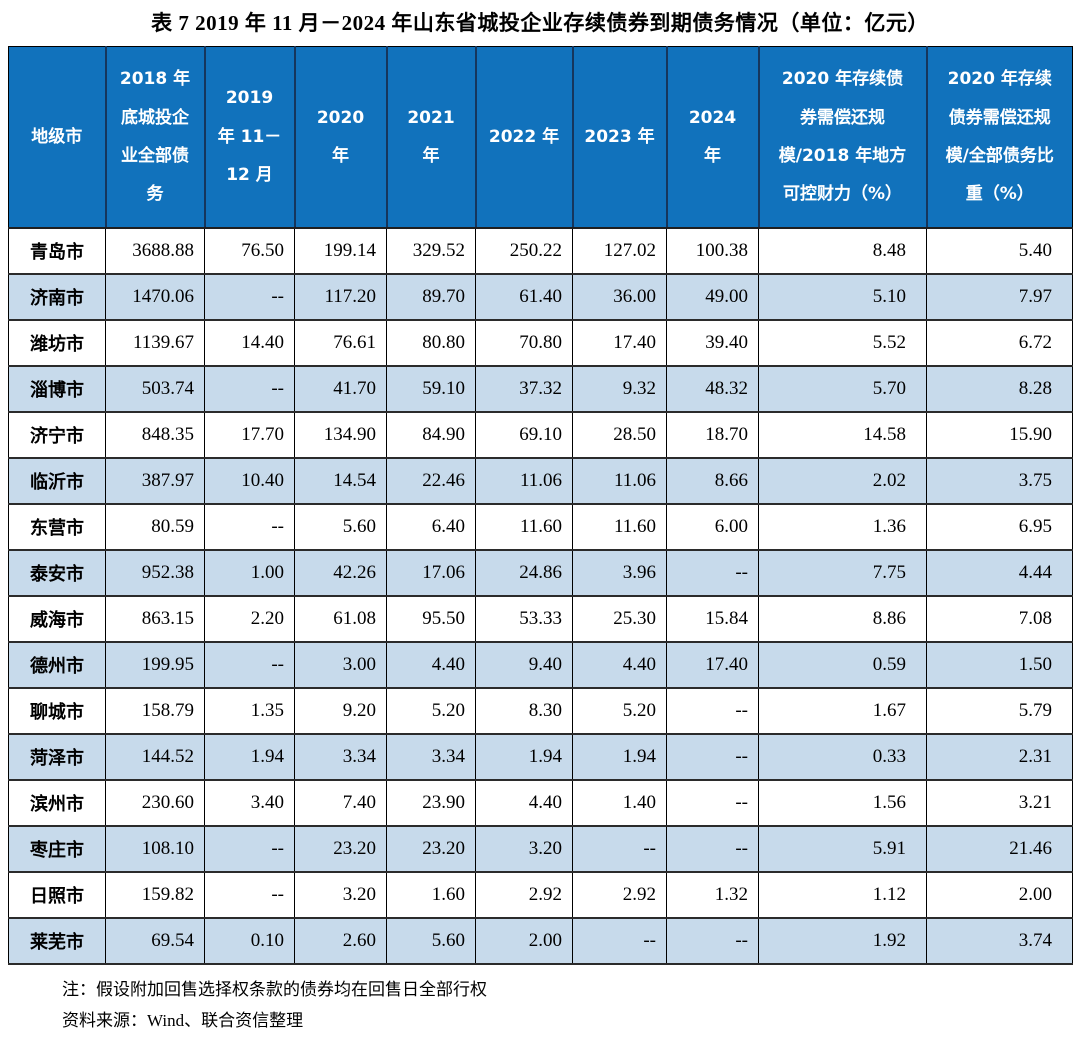  What do you see at coordinates (155, 251) in the screenshot?
I see `value-cell: 3688.88` at bounding box center [155, 251].